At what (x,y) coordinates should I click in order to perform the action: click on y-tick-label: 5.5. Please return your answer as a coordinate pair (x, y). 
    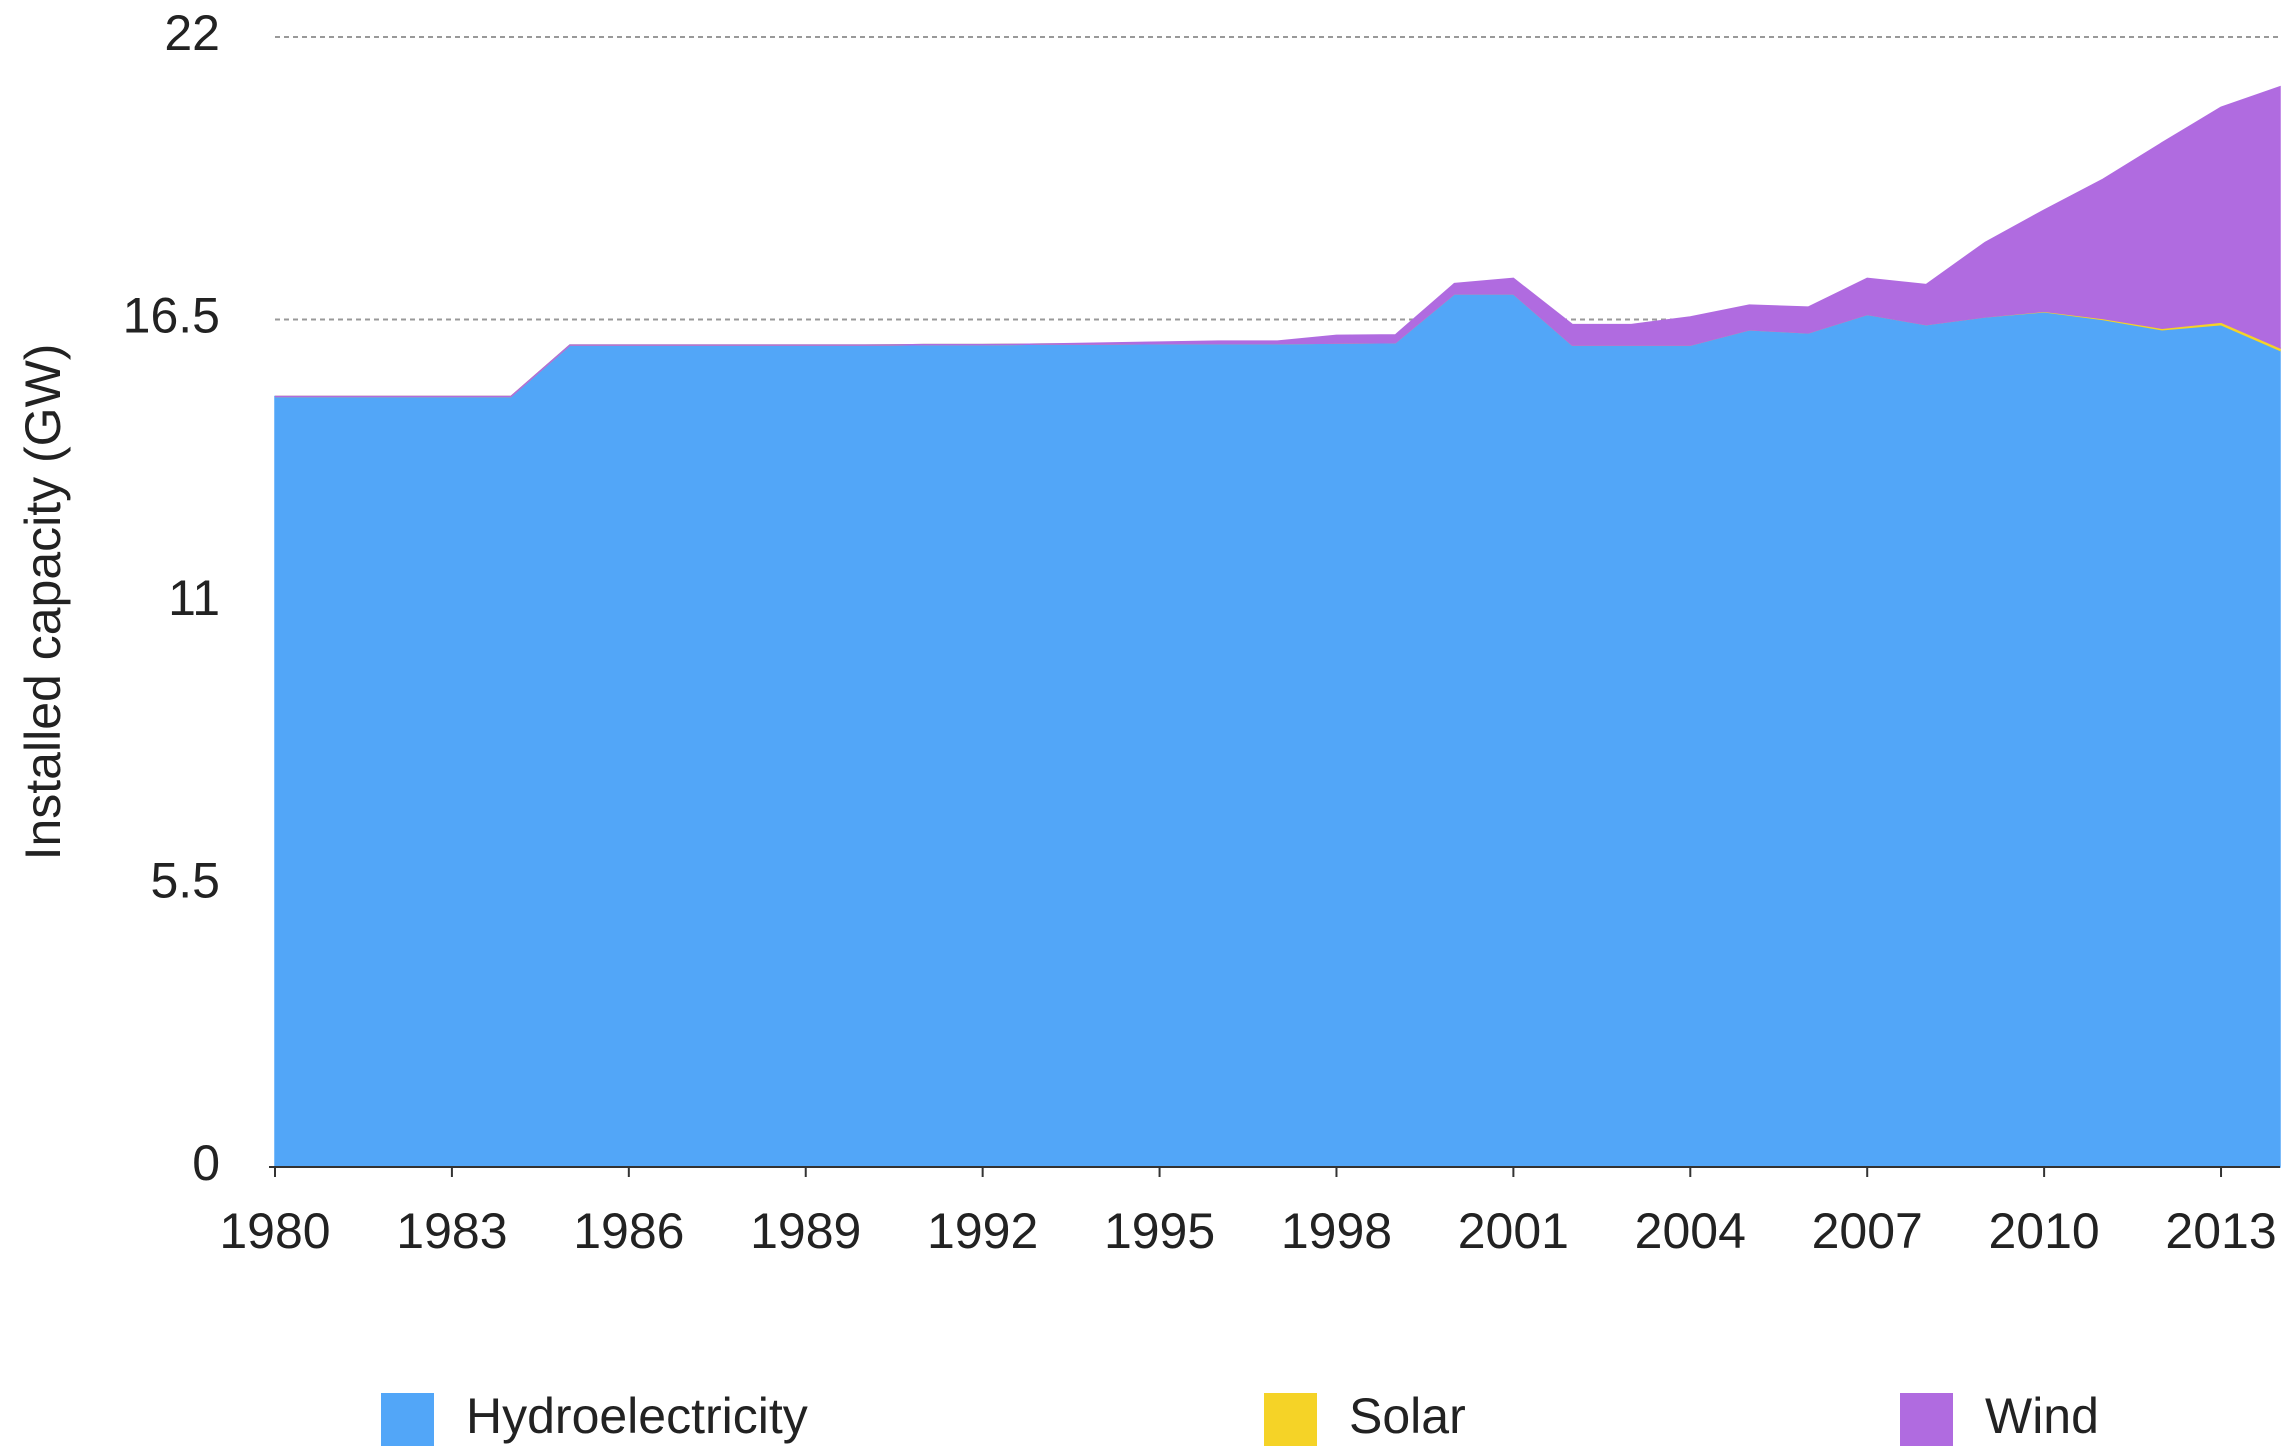
    Looking at the image, I should click on (185, 881).